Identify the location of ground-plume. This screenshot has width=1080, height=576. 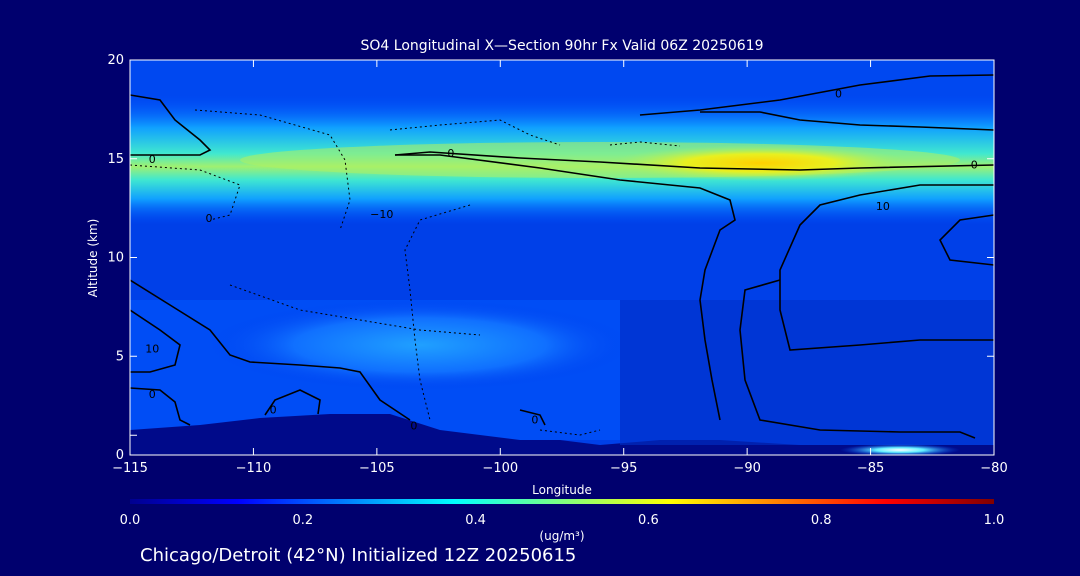
(900, 449).